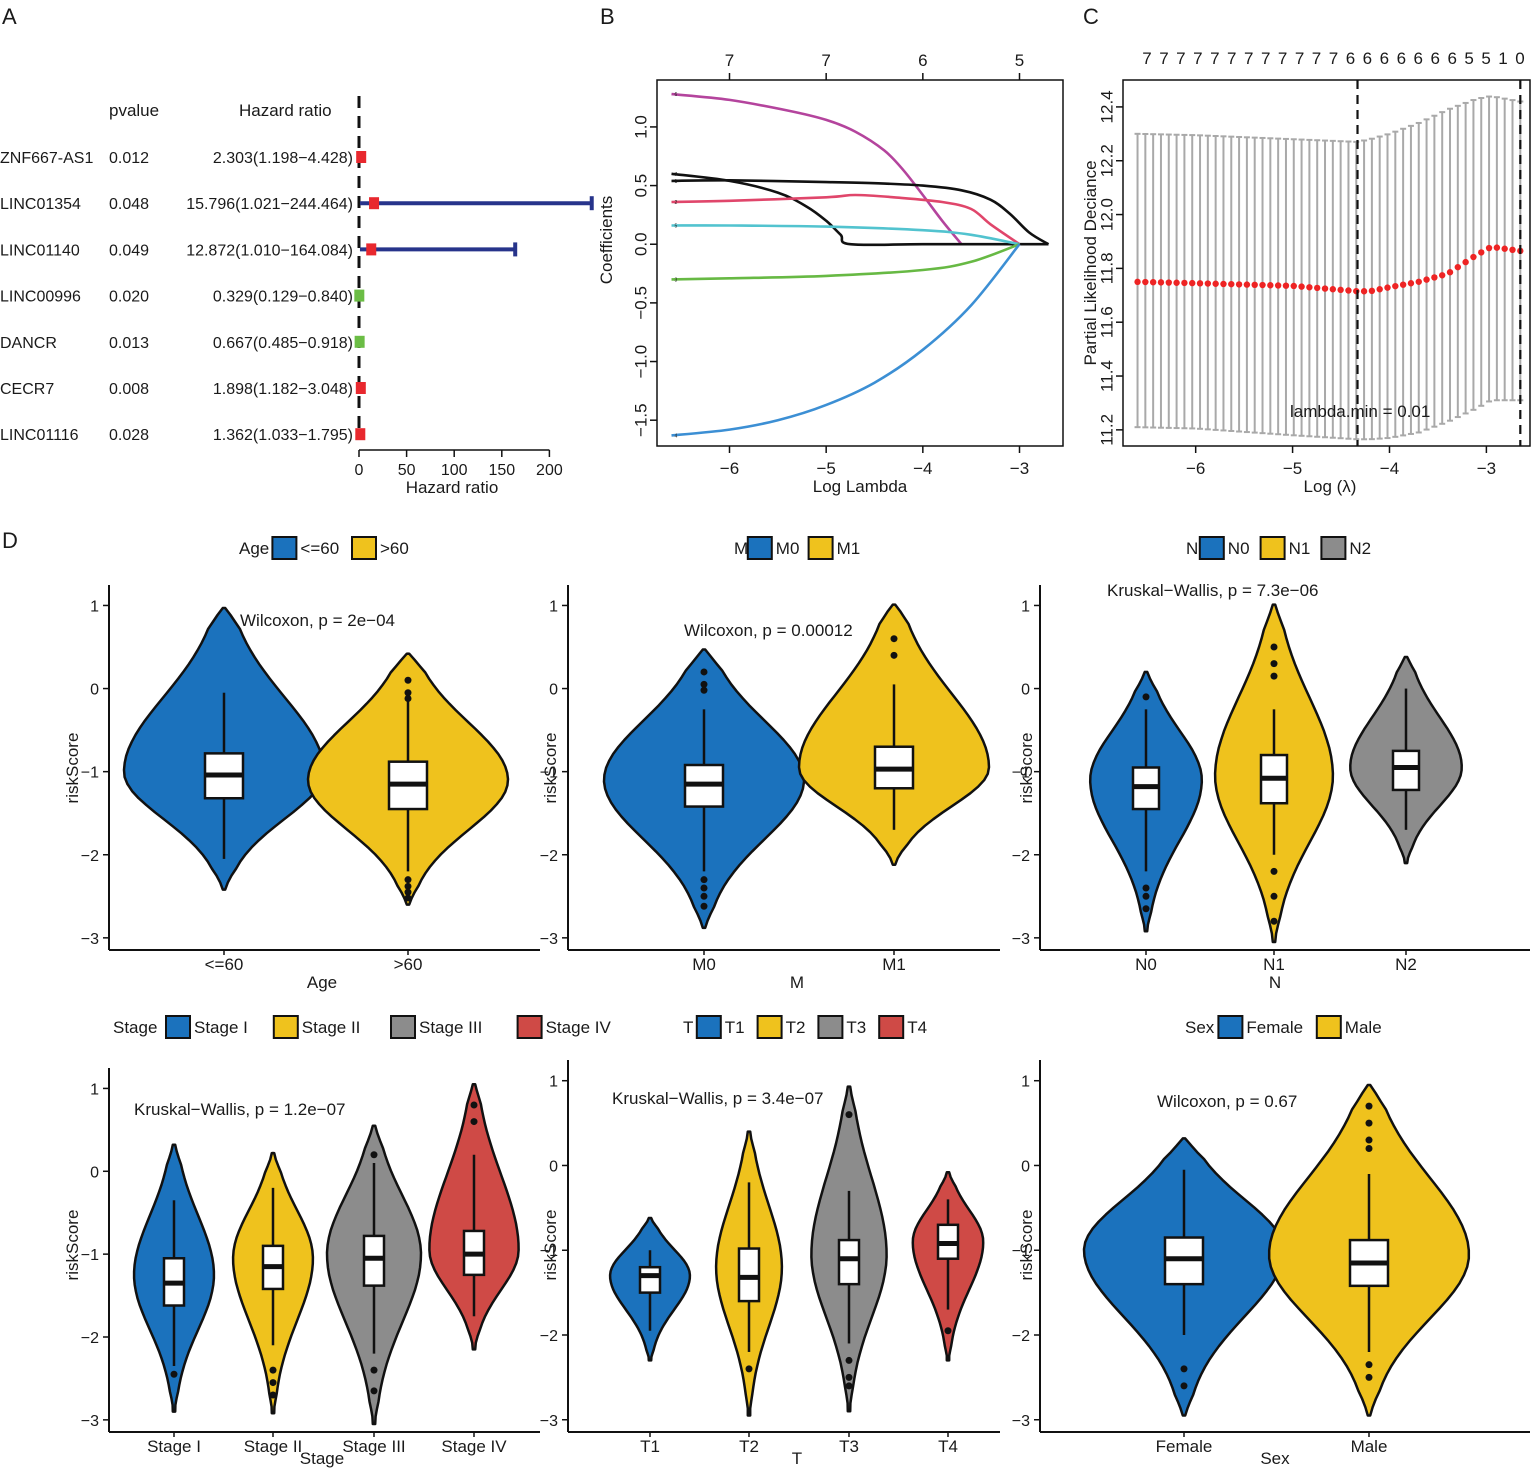  I want to click on statistical-test-label: Kruskal−Wallis, p = 3.4e−07, so click(718, 1098).